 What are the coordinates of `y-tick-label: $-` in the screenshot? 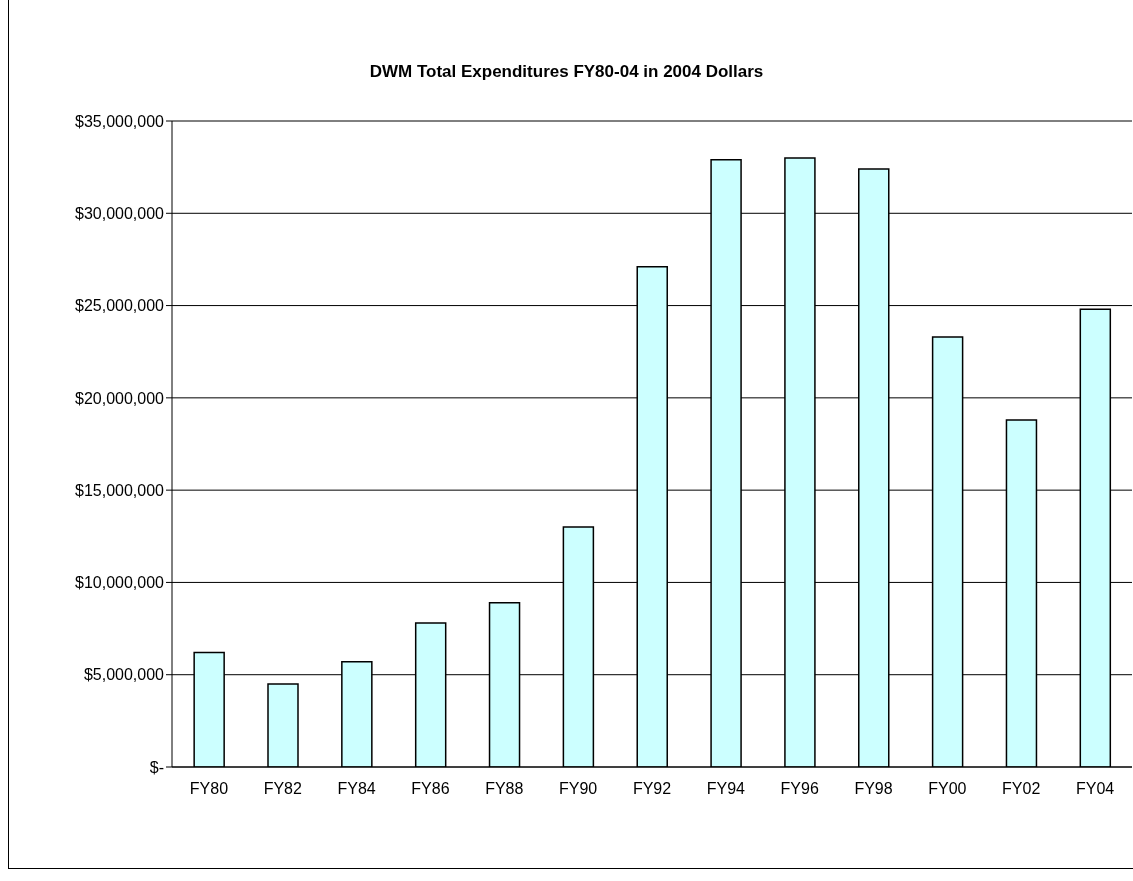 It's located at (156, 767).